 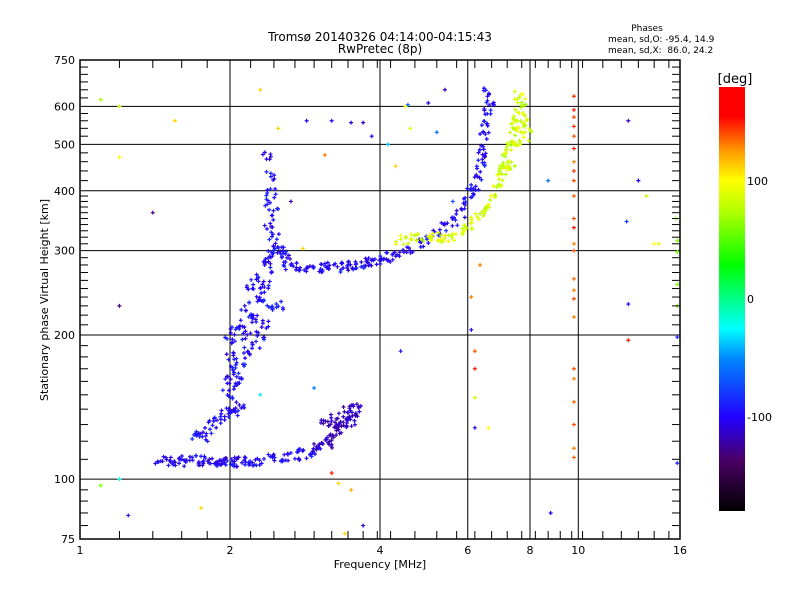 What do you see at coordinates (757, 181) in the screenshot?
I see `colorbar-tick-label: 100` at bounding box center [757, 181].